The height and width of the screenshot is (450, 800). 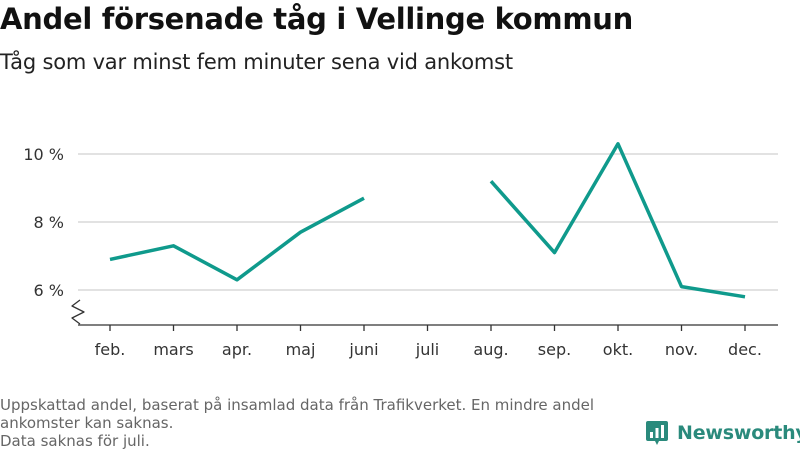 What do you see at coordinates (87, 423) in the screenshot?
I see `footer-note-line-2: ankomster kan saknas.` at bounding box center [87, 423].